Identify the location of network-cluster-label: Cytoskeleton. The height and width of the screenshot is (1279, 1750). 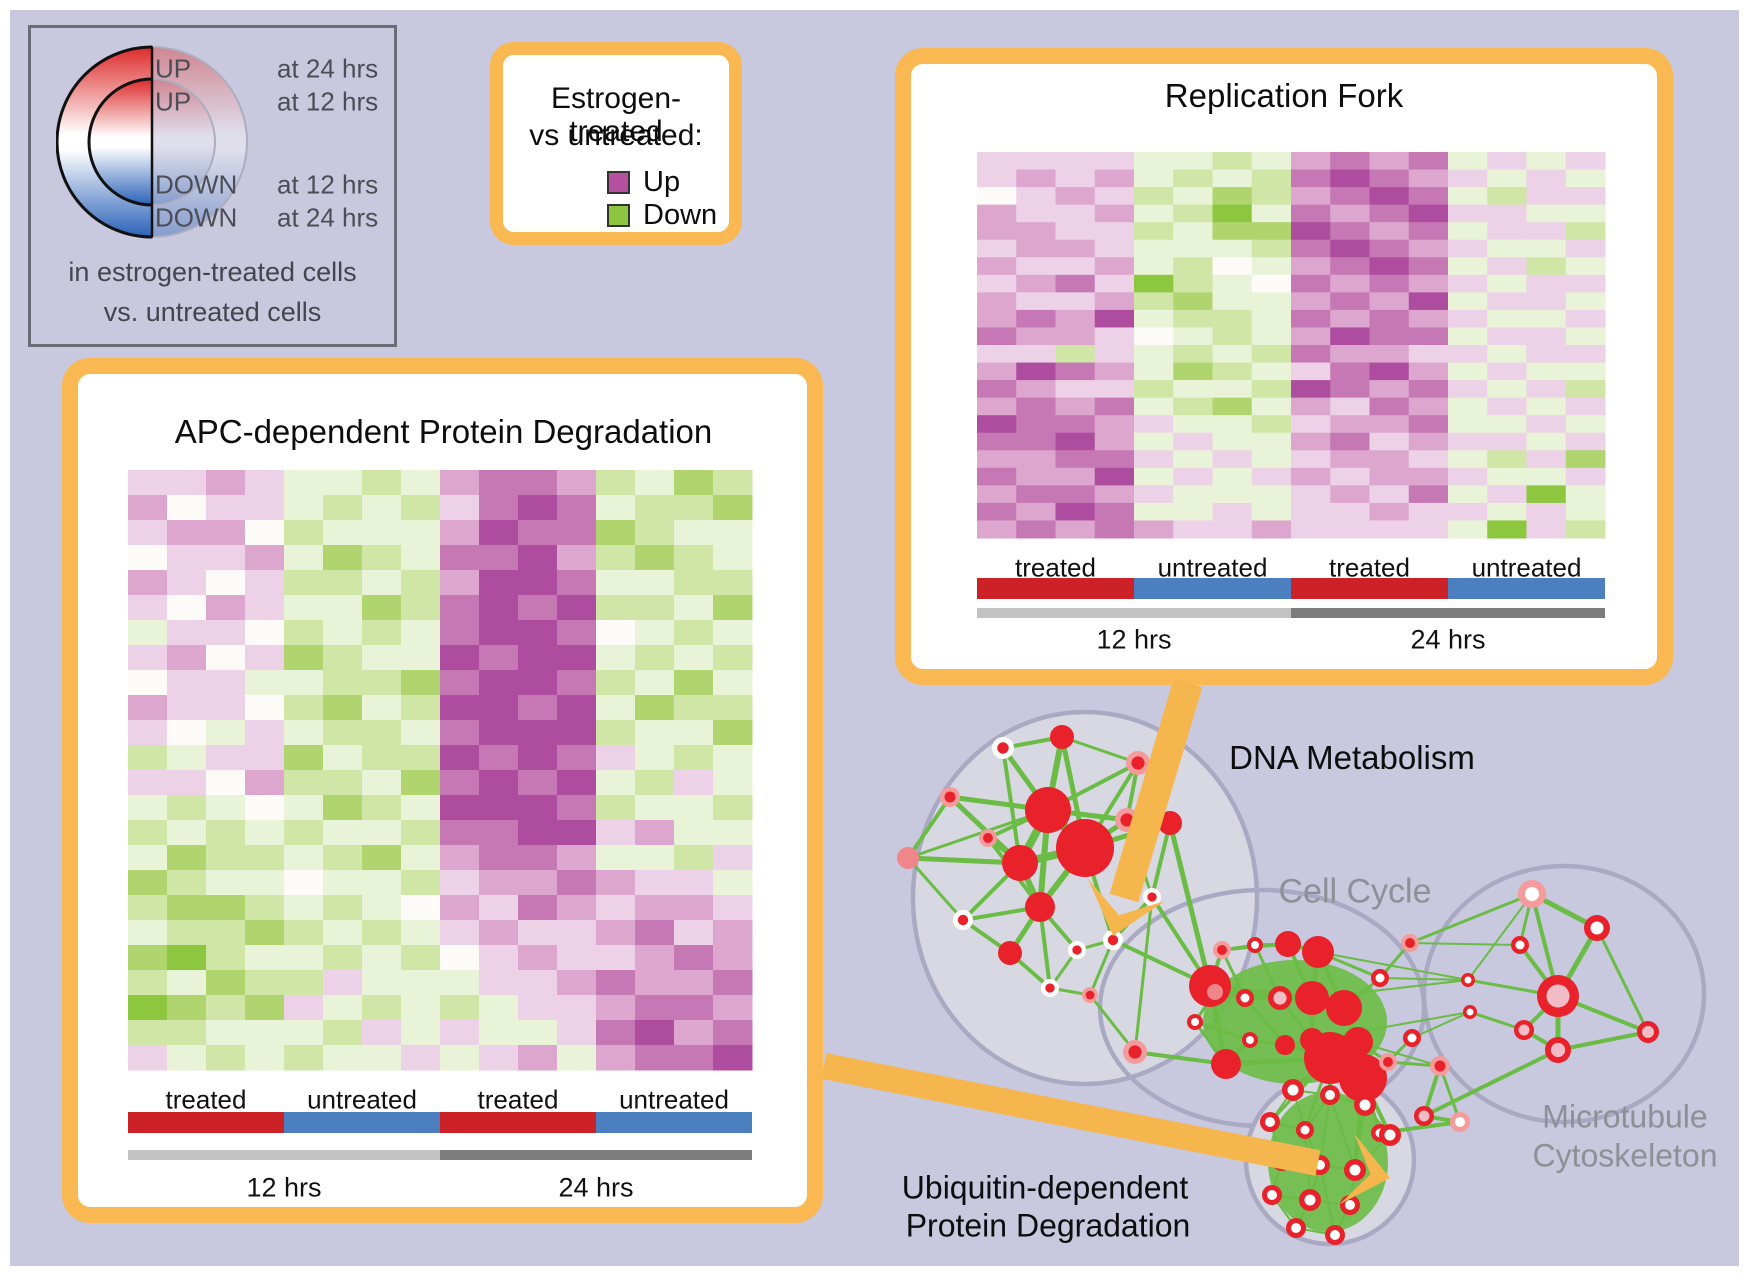
(1625, 1155).